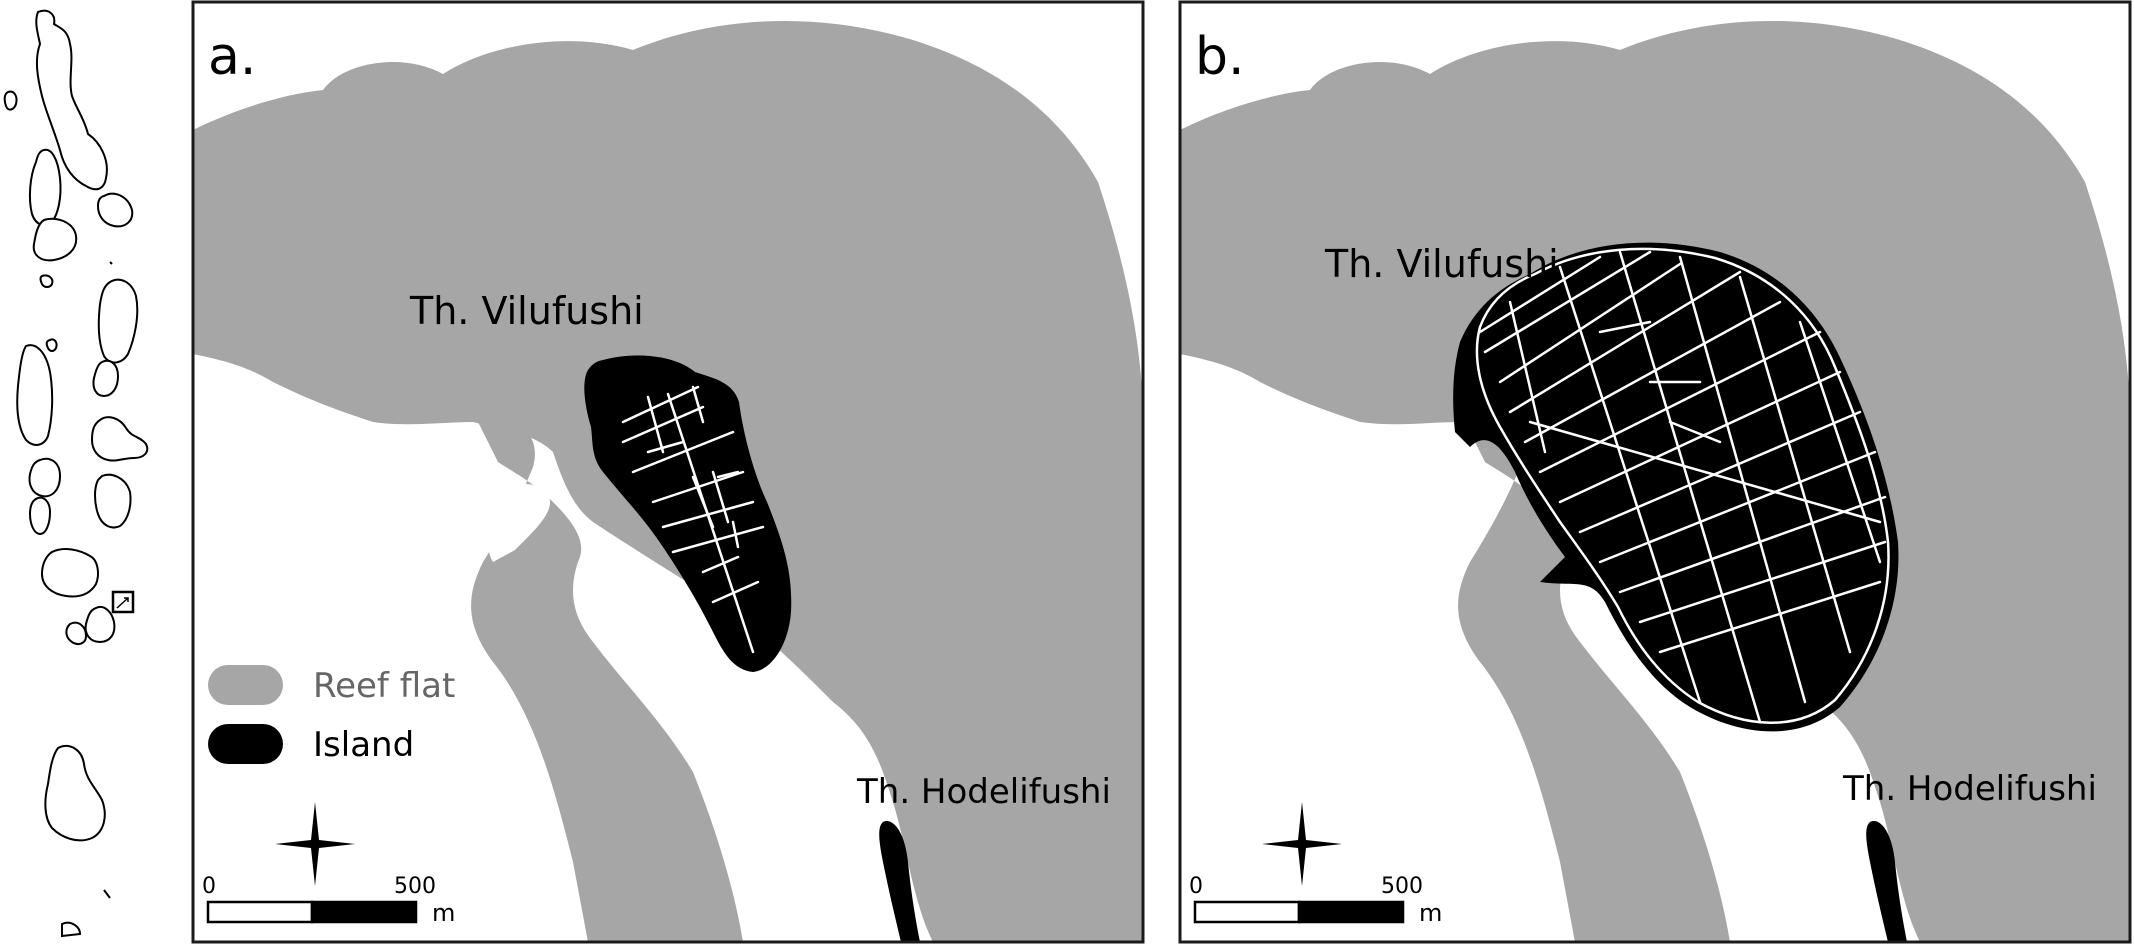 The height and width of the screenshot is (944, 2135). Describe the element at coordinates (384, 686) in the screenshot. I see `legend-label-reef: Reef flat` at that location.